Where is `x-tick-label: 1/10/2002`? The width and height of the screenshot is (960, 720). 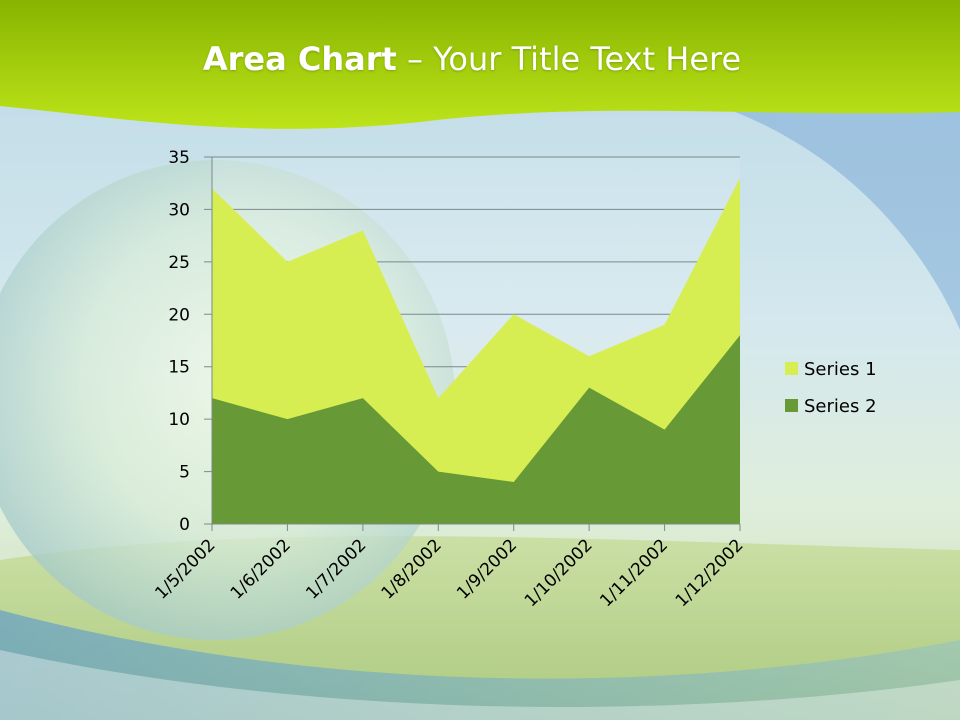 x-tick-label: 1/10/2002 is located at coordinates (559, 573).